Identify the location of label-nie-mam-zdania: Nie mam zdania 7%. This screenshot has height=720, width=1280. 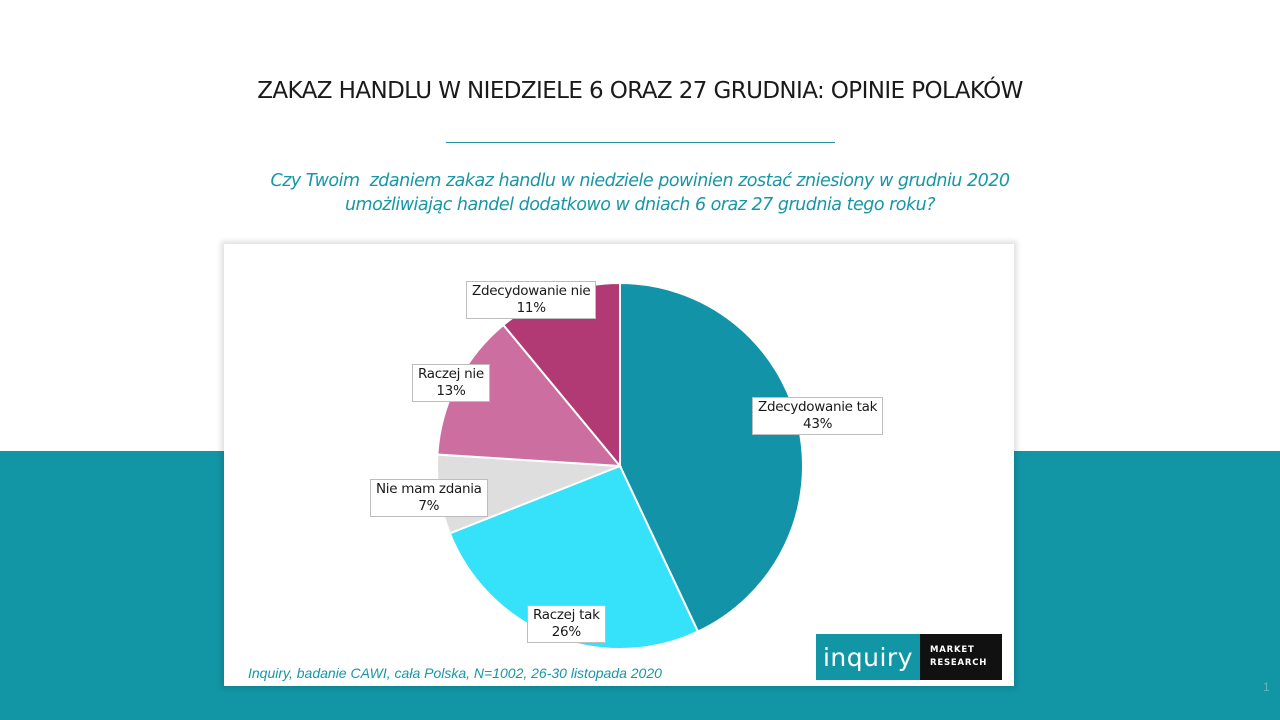
(429, 498).